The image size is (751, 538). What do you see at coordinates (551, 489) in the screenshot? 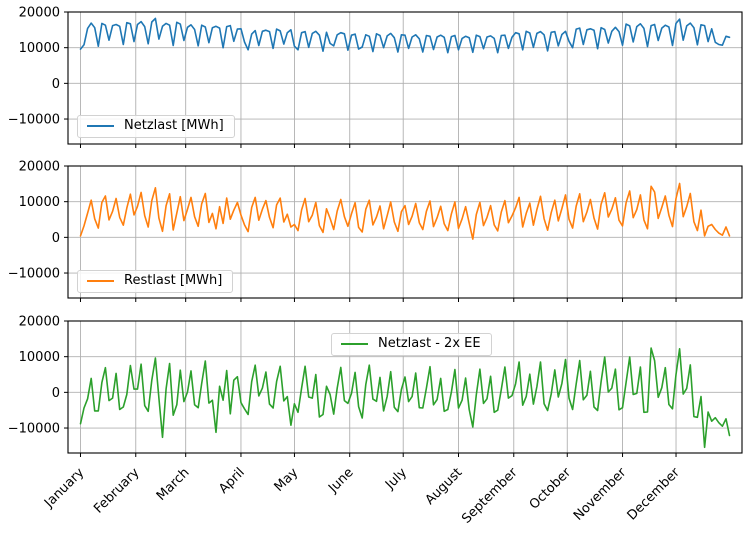
I see `x-tick-label: October` at bounding box center [551, 489].